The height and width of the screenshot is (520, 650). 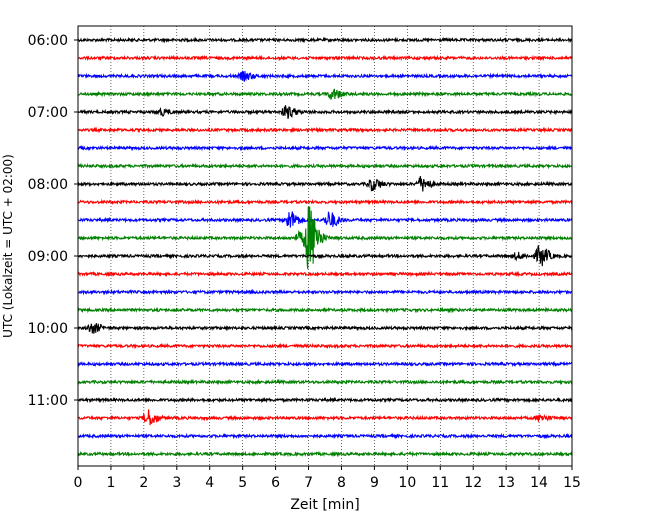 What do you see at coordinates (327, 478) in the screenshot?
I see `x-axis-ticks: 0 1 2 3 4 5 6 7 8 9 10 11 12 13 14 15` at bounding box center [327, 478].